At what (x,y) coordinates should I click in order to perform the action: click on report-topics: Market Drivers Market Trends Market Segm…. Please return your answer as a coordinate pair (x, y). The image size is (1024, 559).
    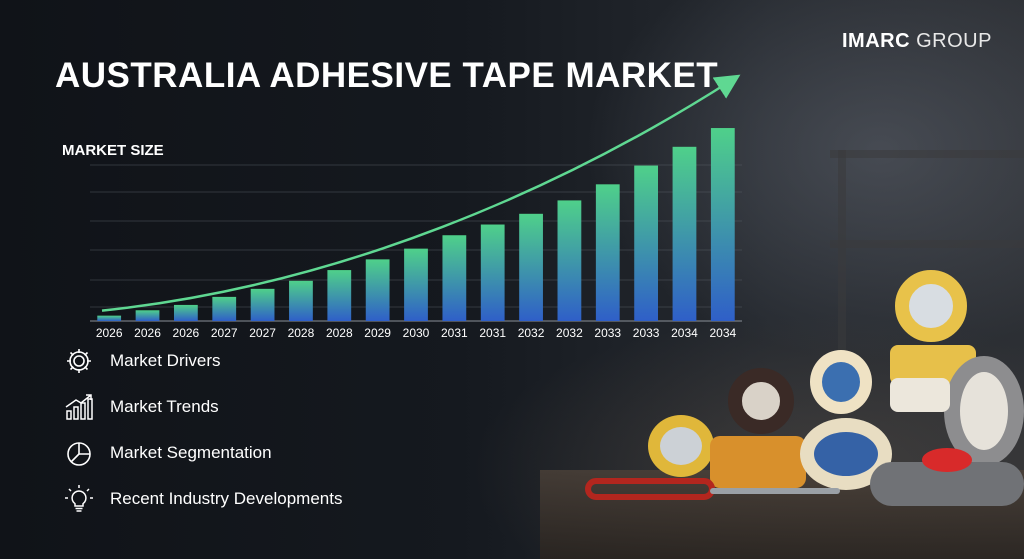
    Looking at the image, I should click on (242, 430).